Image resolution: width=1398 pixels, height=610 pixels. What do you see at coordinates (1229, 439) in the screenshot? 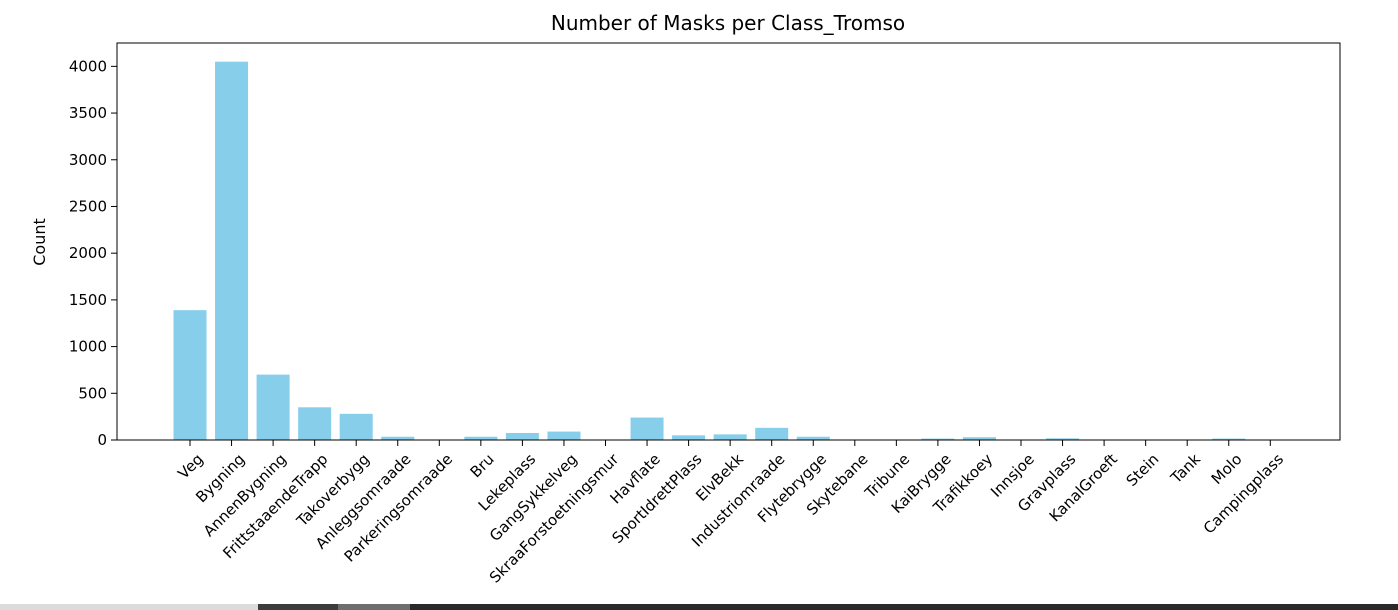
I see `bar-molo` at bounding box center [1229, 439].